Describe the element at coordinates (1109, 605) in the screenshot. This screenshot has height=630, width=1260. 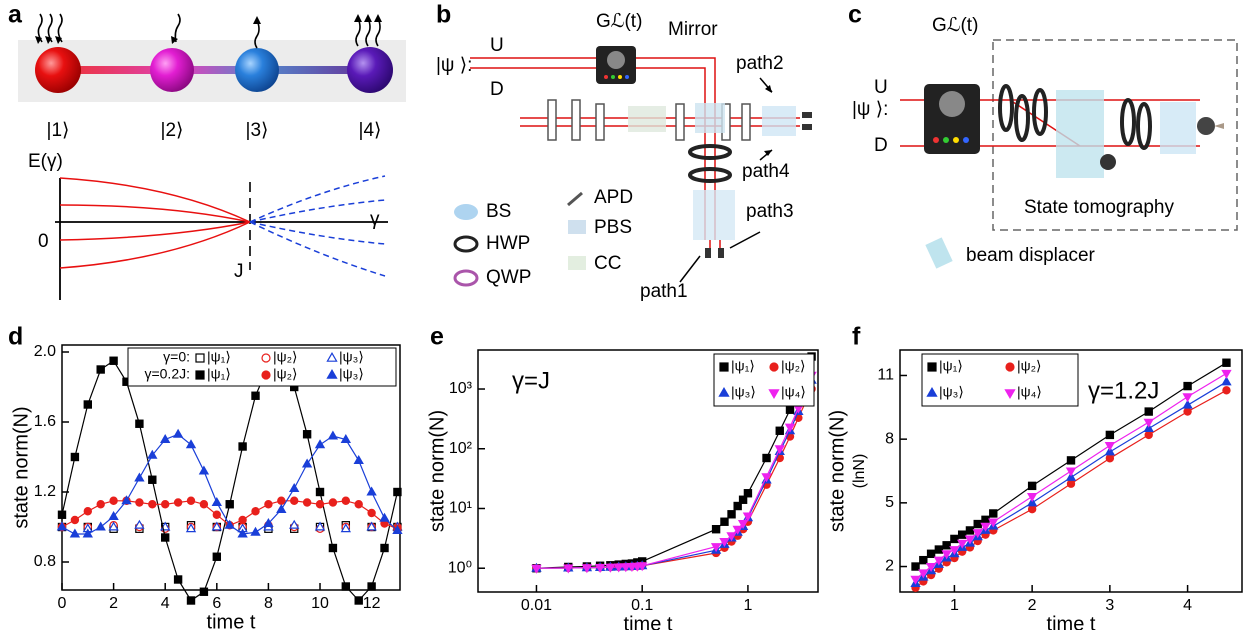
I see `x-tick-label: 3` at that location.